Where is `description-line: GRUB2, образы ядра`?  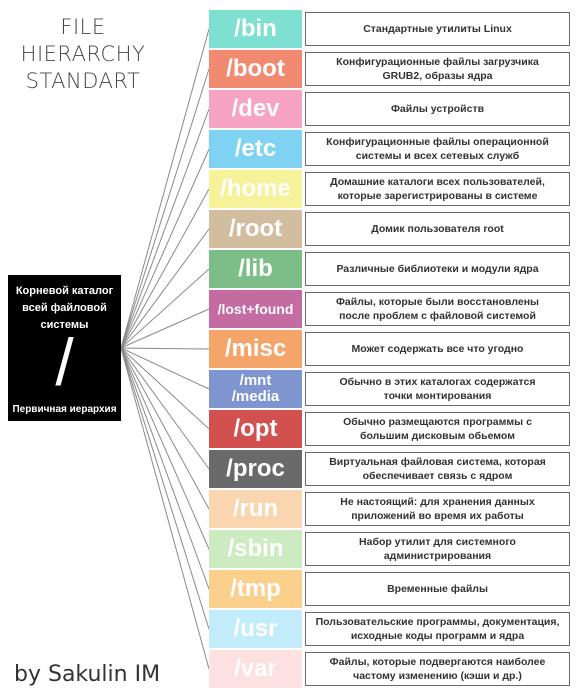 description-line: GRUB2, образы ядра is located at coordinates (437, 76).